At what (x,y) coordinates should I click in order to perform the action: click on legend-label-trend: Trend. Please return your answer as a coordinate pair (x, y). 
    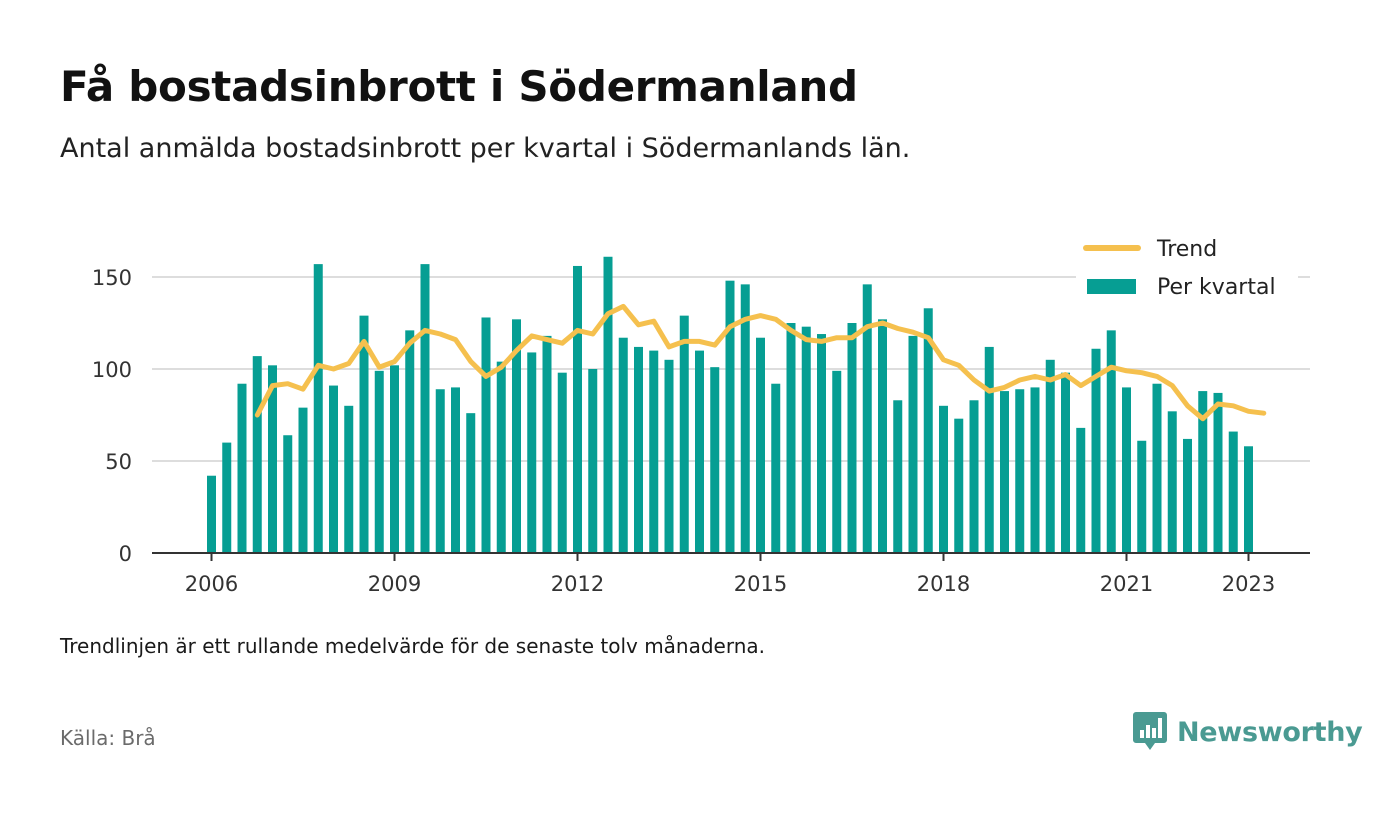
    Looking at the image, I should click on (1186, 249).